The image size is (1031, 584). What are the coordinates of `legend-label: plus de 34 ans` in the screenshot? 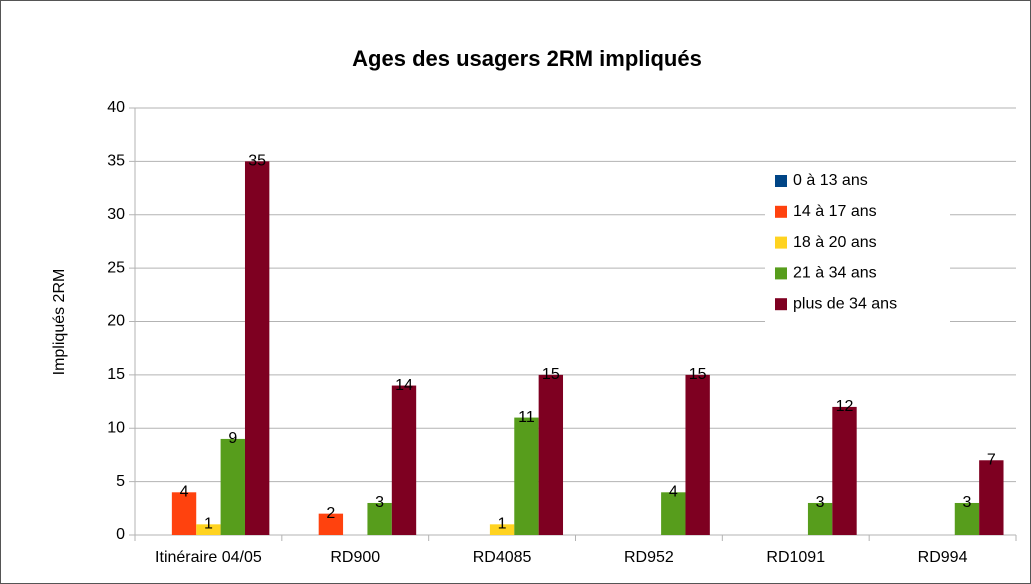 It's located at (845, 303).